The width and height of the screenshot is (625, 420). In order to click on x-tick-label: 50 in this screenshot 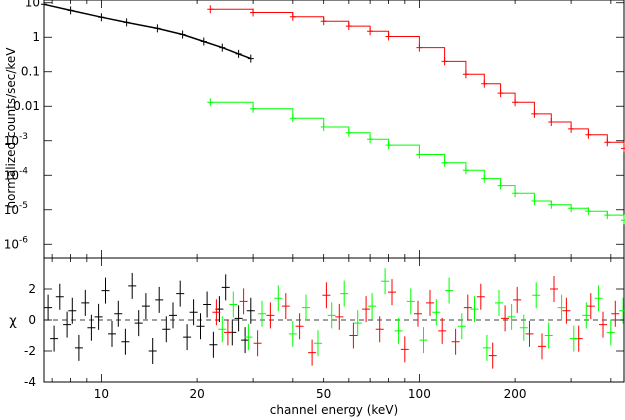, I will do `click(323, 394)`.